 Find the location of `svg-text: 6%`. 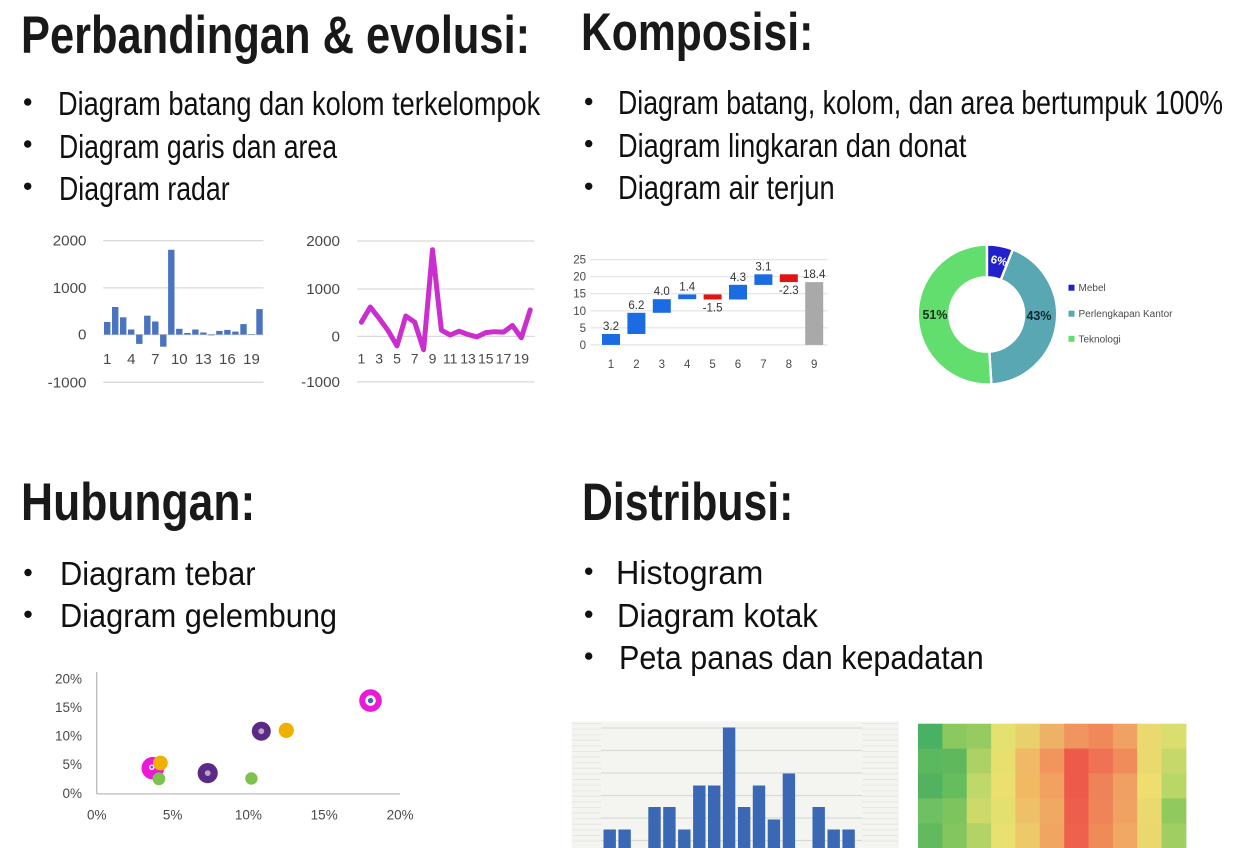

svg-text: 6% is located at coordinates (999, 261).